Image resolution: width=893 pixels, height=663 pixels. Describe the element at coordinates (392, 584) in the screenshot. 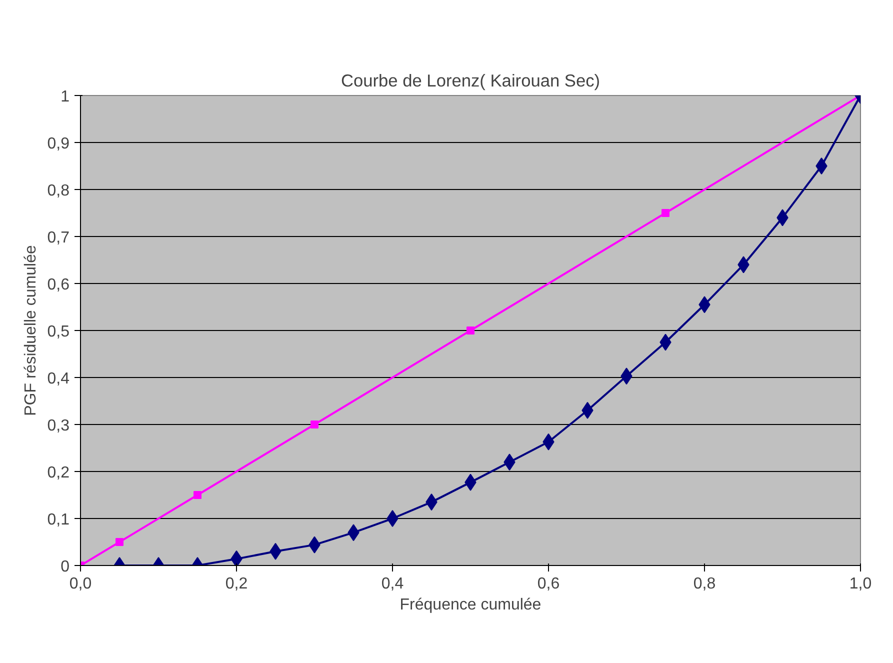

I see `x-tick-label: 0,4` at that location.